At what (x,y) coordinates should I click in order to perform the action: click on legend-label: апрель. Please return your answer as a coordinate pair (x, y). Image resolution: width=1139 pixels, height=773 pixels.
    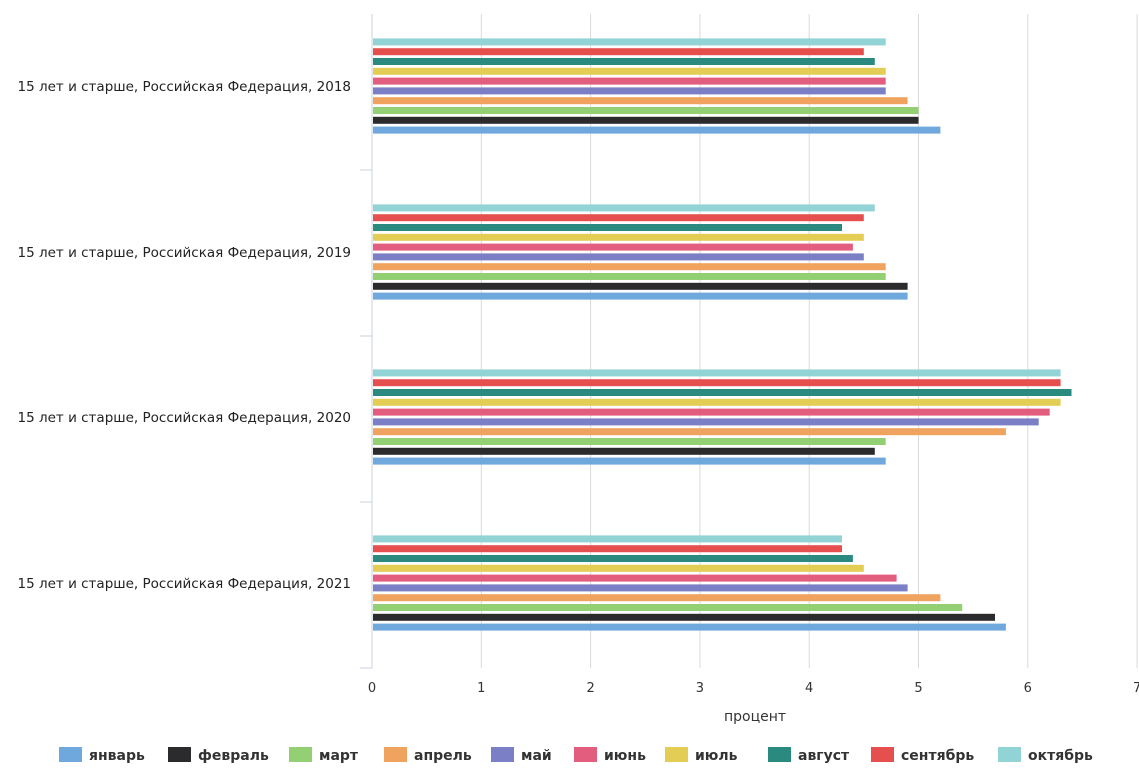
    Looking at the image, I should click on (443, 756).